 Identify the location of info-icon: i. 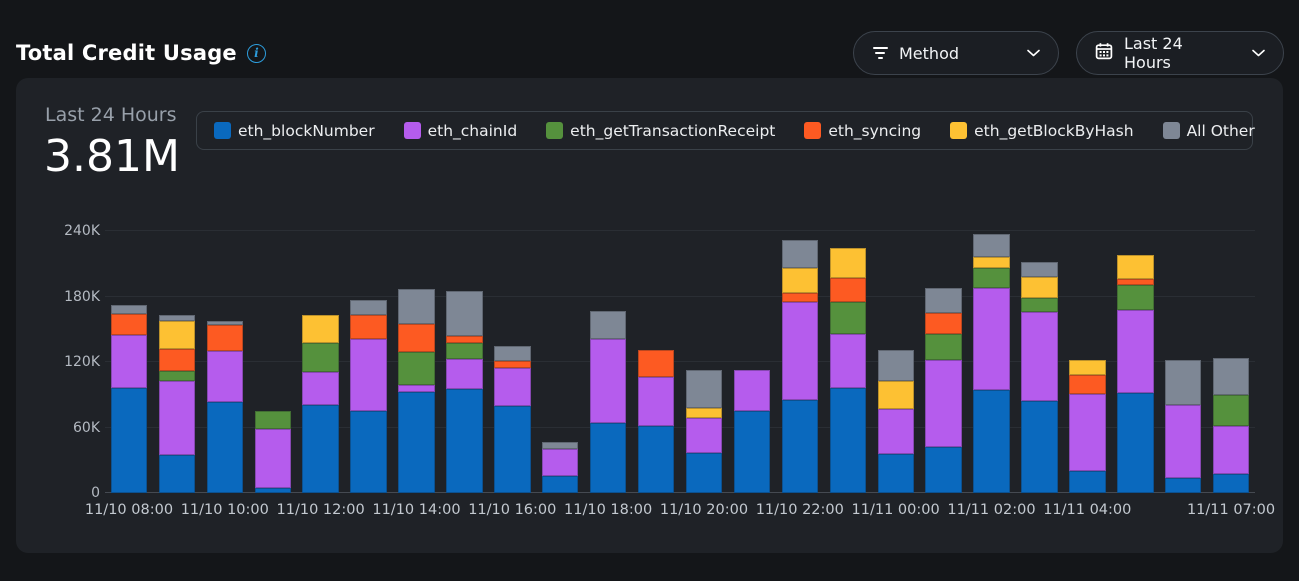
(256, 53).